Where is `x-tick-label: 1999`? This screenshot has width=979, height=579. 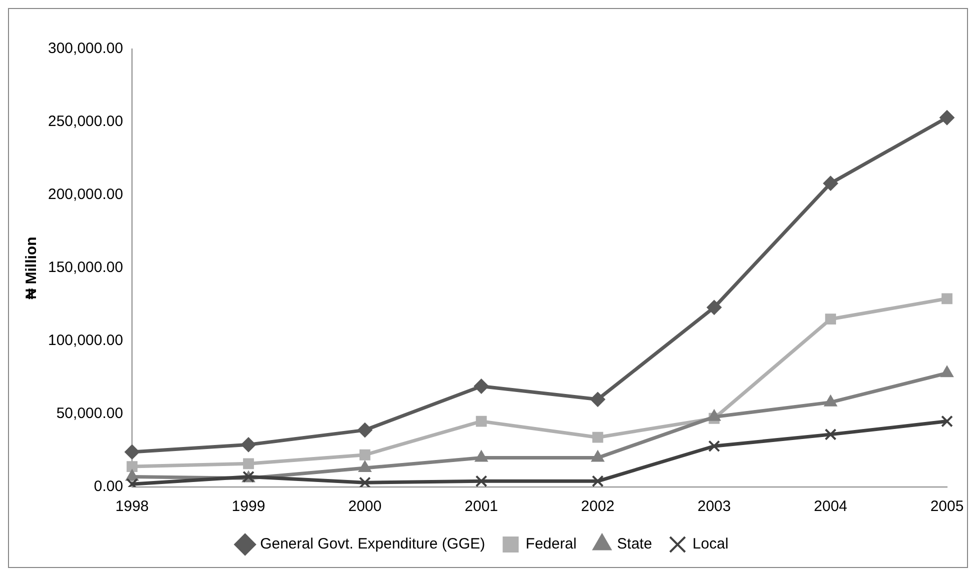
x-tick-label: 1999 is located at coordinates (249, 507).